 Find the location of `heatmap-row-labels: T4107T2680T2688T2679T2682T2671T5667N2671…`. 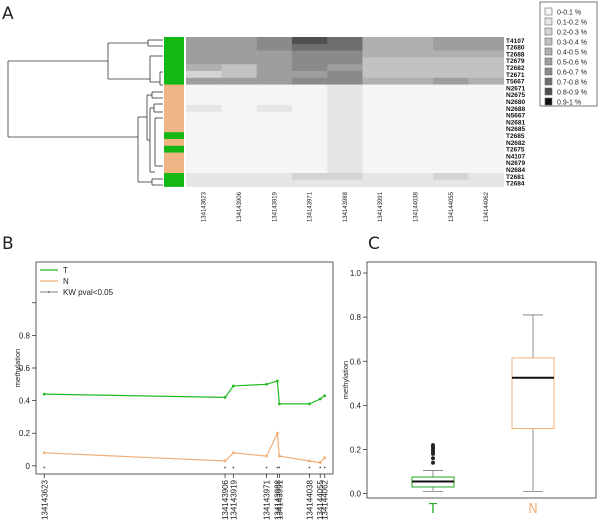

heatmap-row-labels: T4107T2680T2688T2679T2682T2671T5667N2671… is located at coordinates (516, 113).